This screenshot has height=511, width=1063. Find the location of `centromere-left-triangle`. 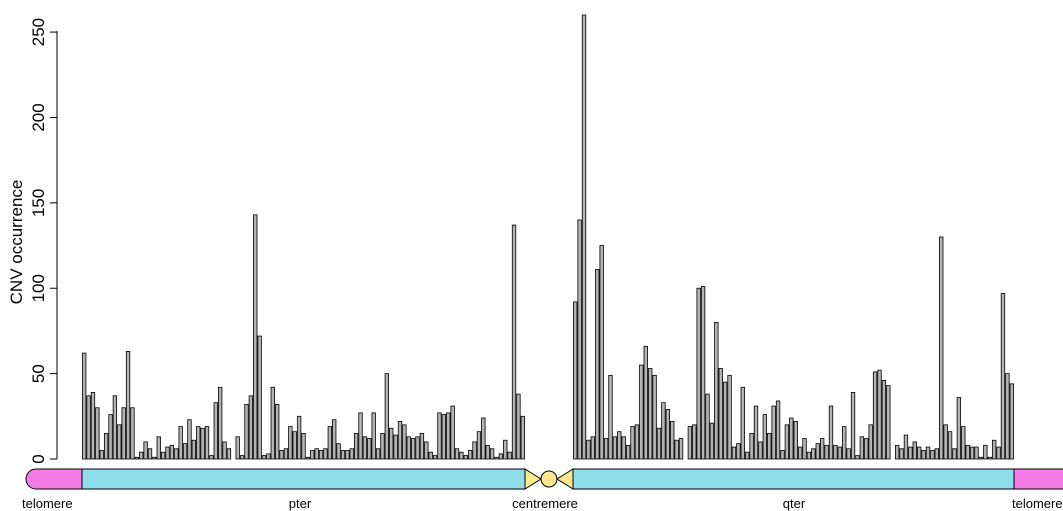

centromere-left-triangle is located at coordinates (533, 479).